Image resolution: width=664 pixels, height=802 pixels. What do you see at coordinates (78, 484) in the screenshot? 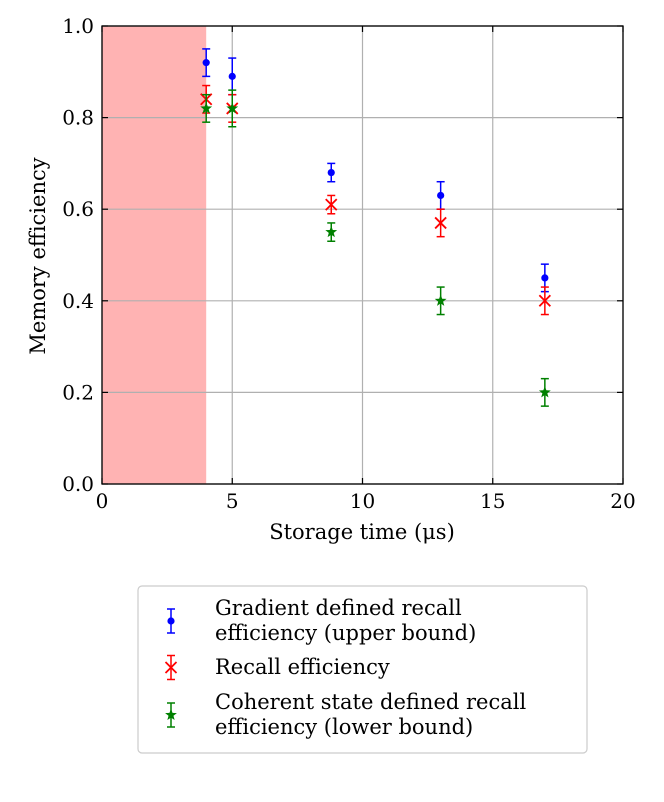
I see `y-tick-label-0: 0.0` at bounding box center [78, 484].